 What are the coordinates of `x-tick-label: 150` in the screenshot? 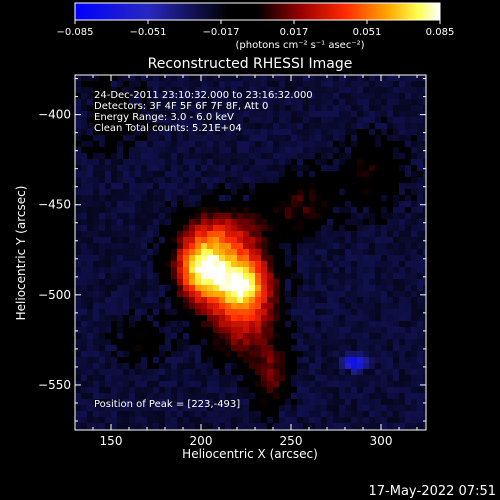 It's located at (111, 441).